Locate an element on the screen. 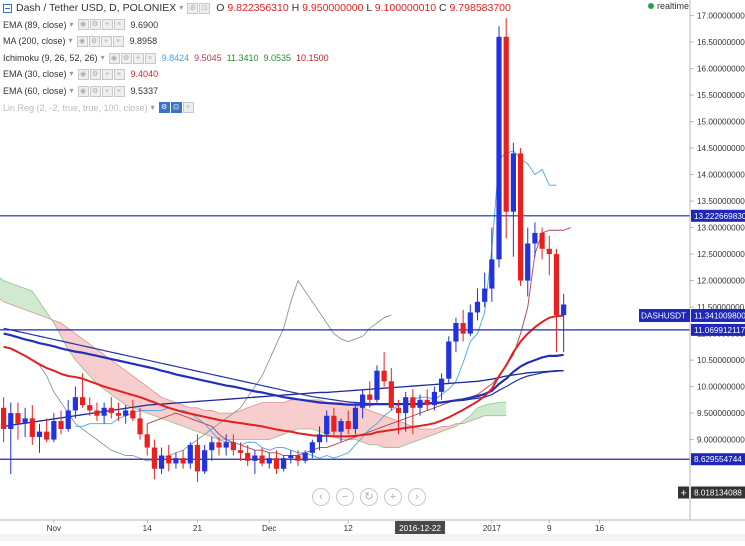  indicator-label: EMA (30, close) is located at coordinates (35, 74).